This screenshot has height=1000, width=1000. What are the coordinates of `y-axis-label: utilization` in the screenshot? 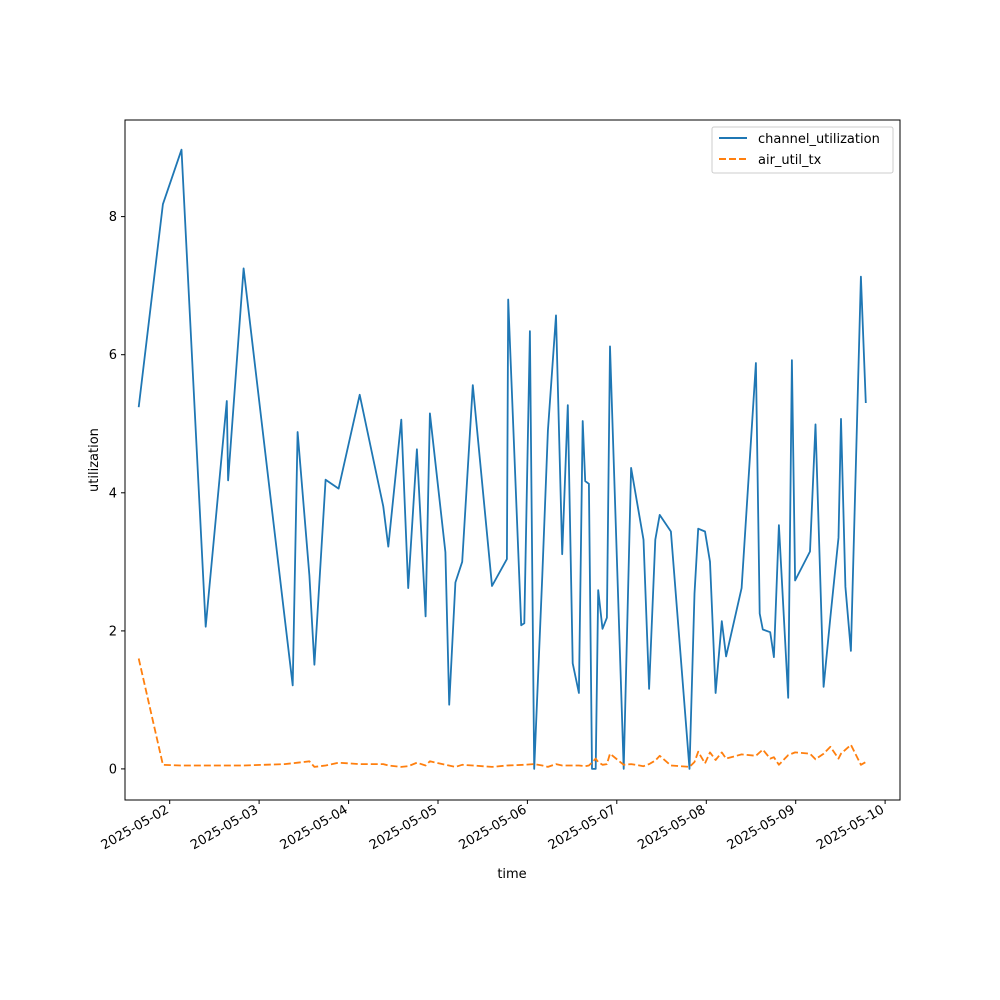 It's located at (94, 460).